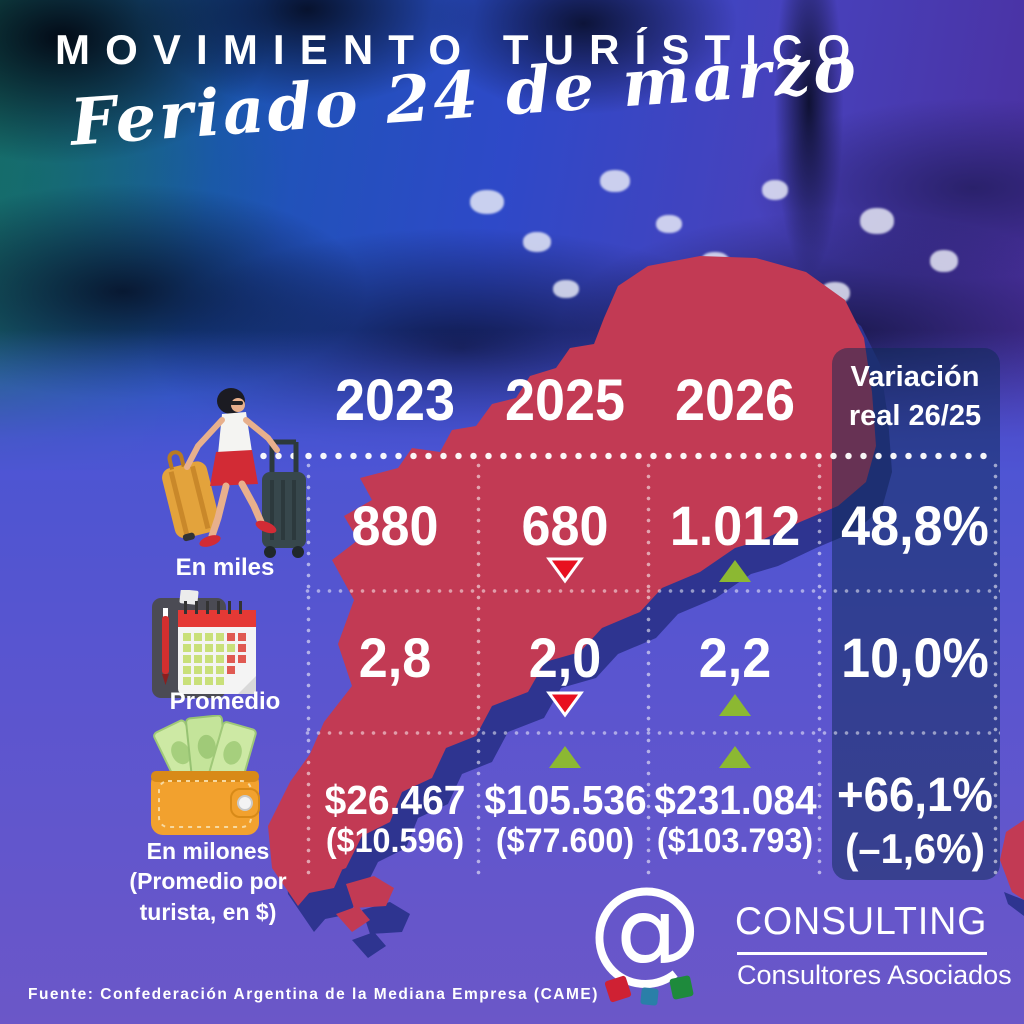 Image resolution: width=1024 pixels, height=1024 pixels. I want to click on subvalue-2023-en-milones: ($10.596), so click(395, 841).